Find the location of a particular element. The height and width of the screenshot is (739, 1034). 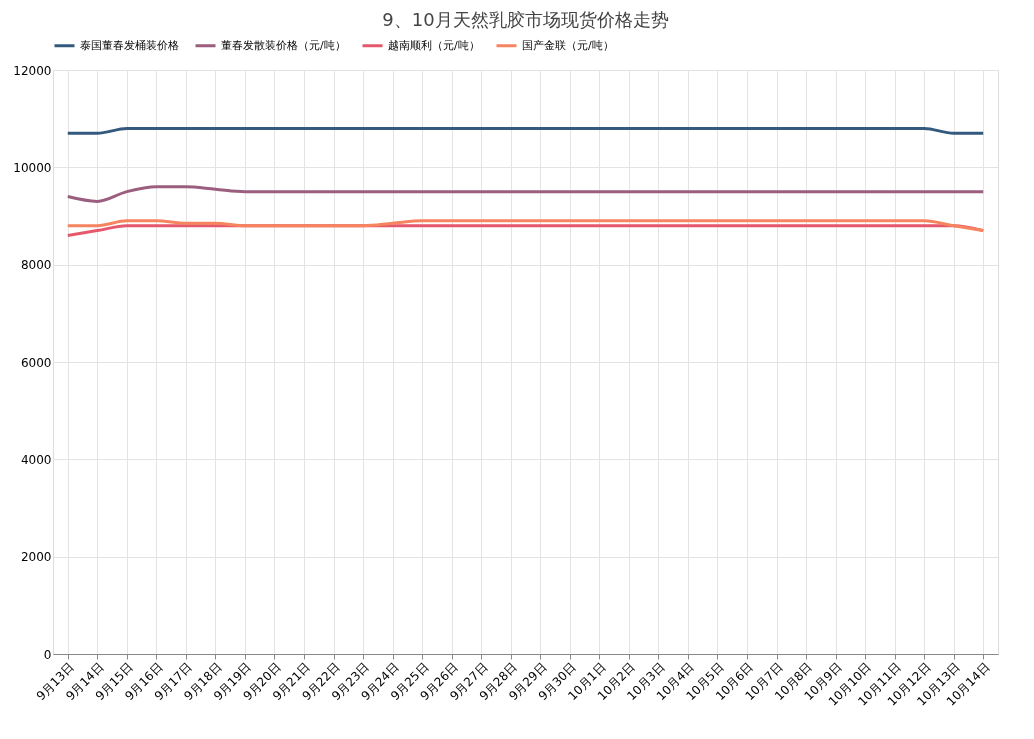

legend-label: 国产金联（元/吨） is located at coordinates (568, 45).